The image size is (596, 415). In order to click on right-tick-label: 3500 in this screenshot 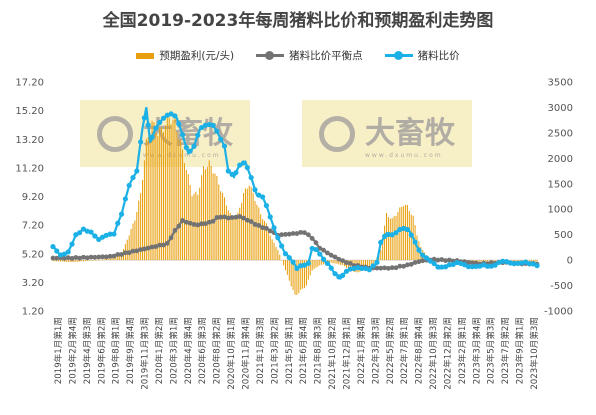, I will do `click(560, 83)`.